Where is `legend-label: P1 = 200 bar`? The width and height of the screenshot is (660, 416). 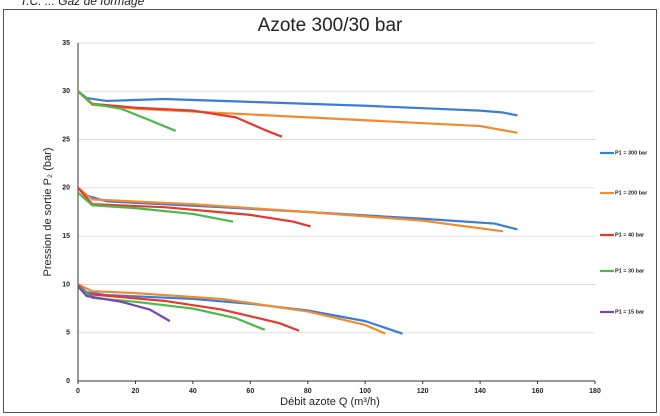 legend-label: P1 = 200 bar is located at coordinates (631, 193).